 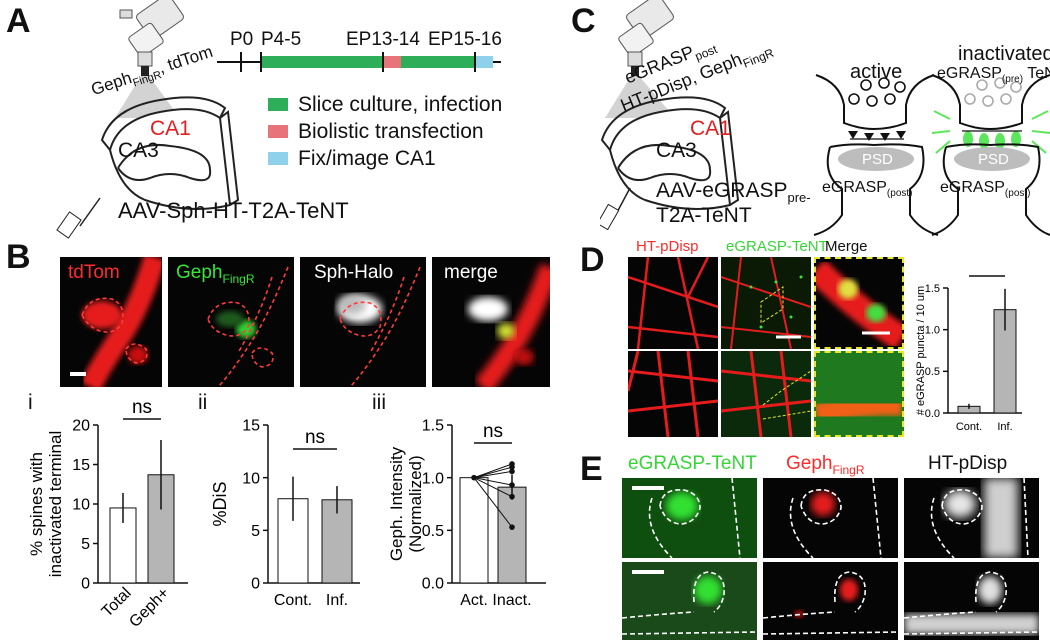 What do you see at coordinates (278, 158) in the screenshot?
I see `legend-swatch` at bounding box center [278, 158].